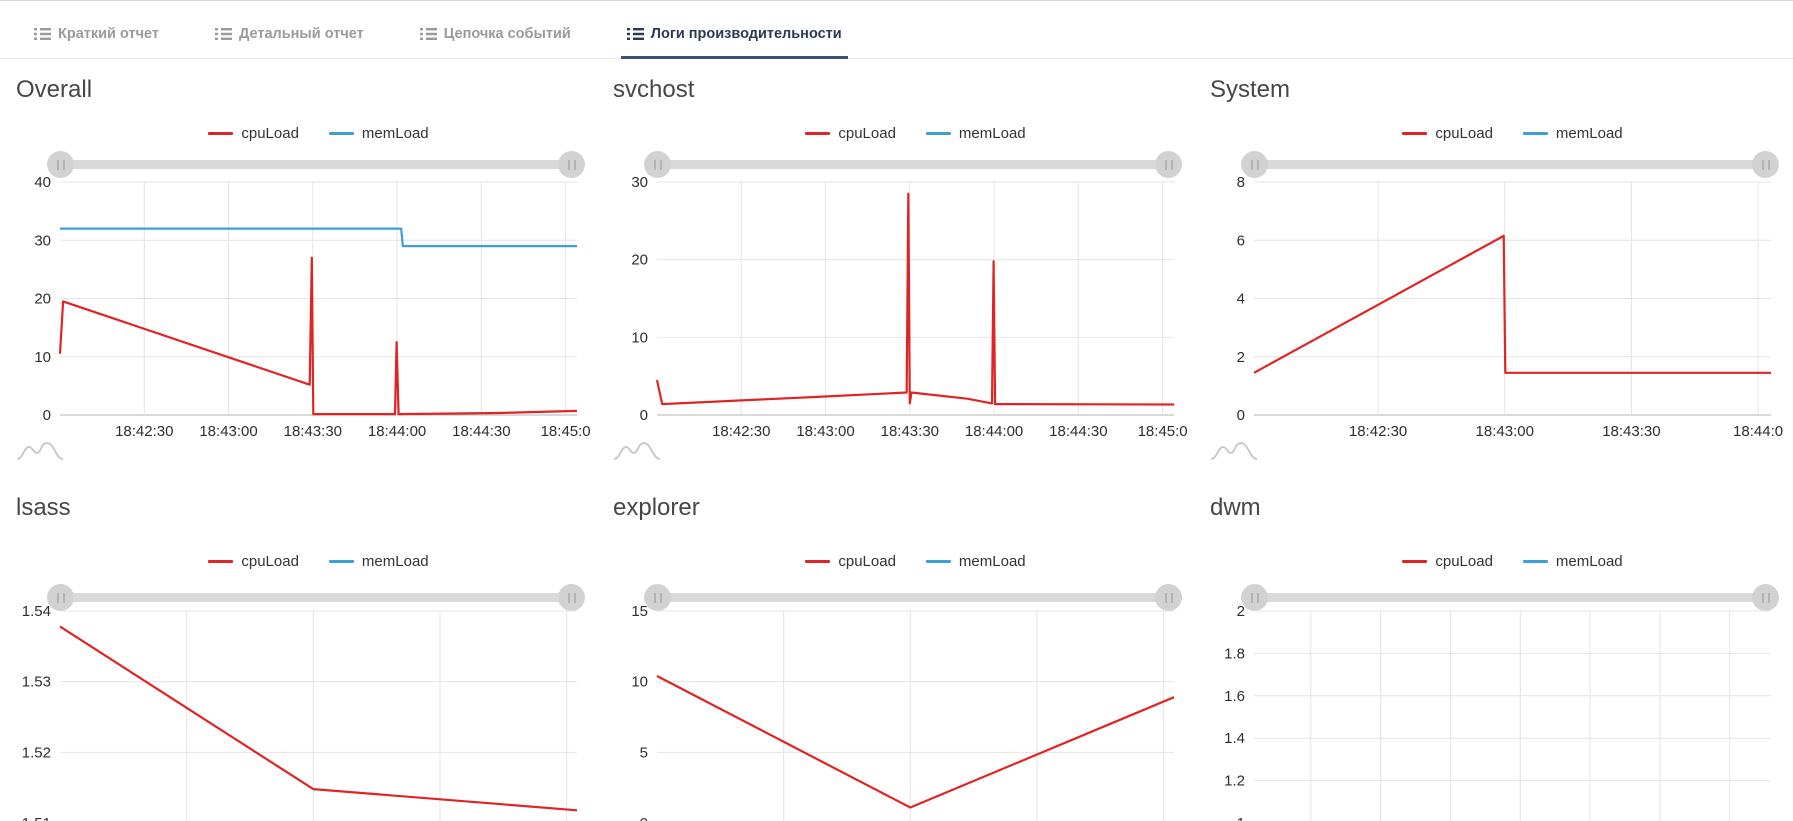 This screenshot has width=1793, height=821. I want to click on svg-text: 1.53, so click(36, 682).